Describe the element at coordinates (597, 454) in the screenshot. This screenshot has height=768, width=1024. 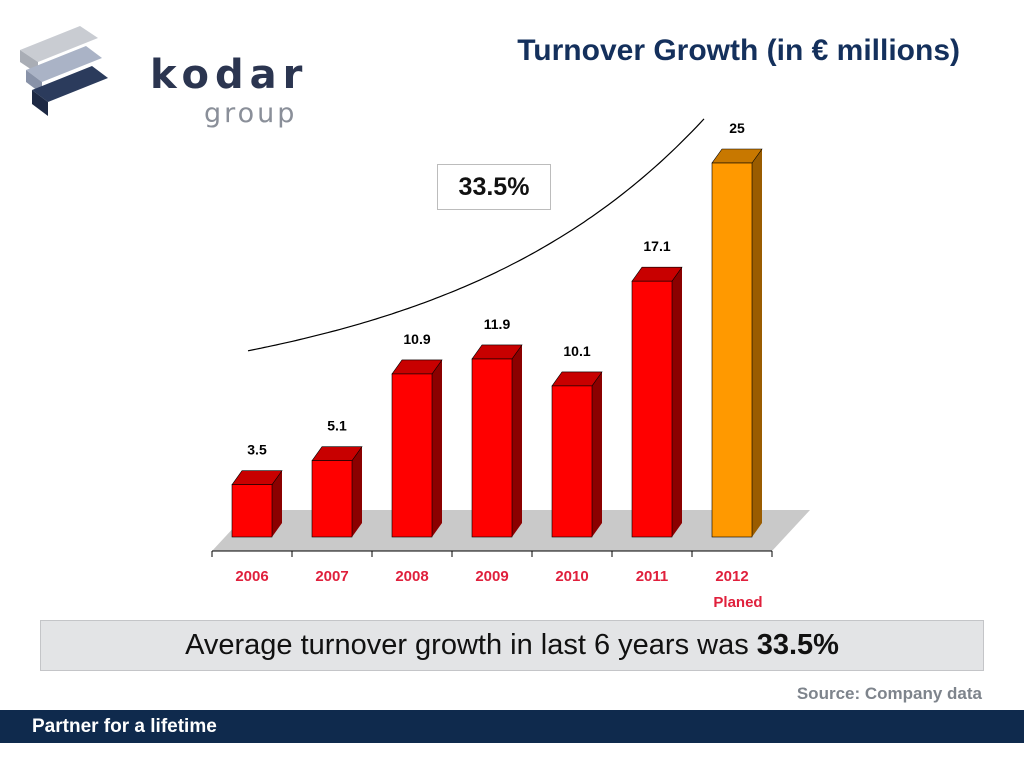
I see `bar-side-2010` at that location.